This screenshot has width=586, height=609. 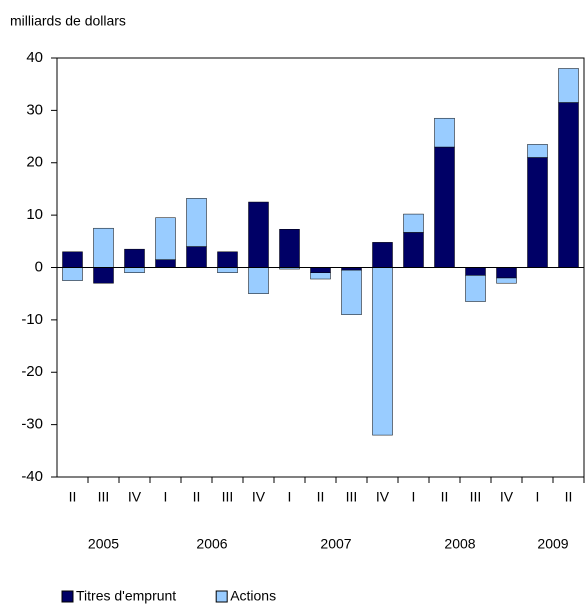 What do you see at coordinates (552, 544) in the screenshot?
I see `year-label: 2009` at bounding box center [552, 544].